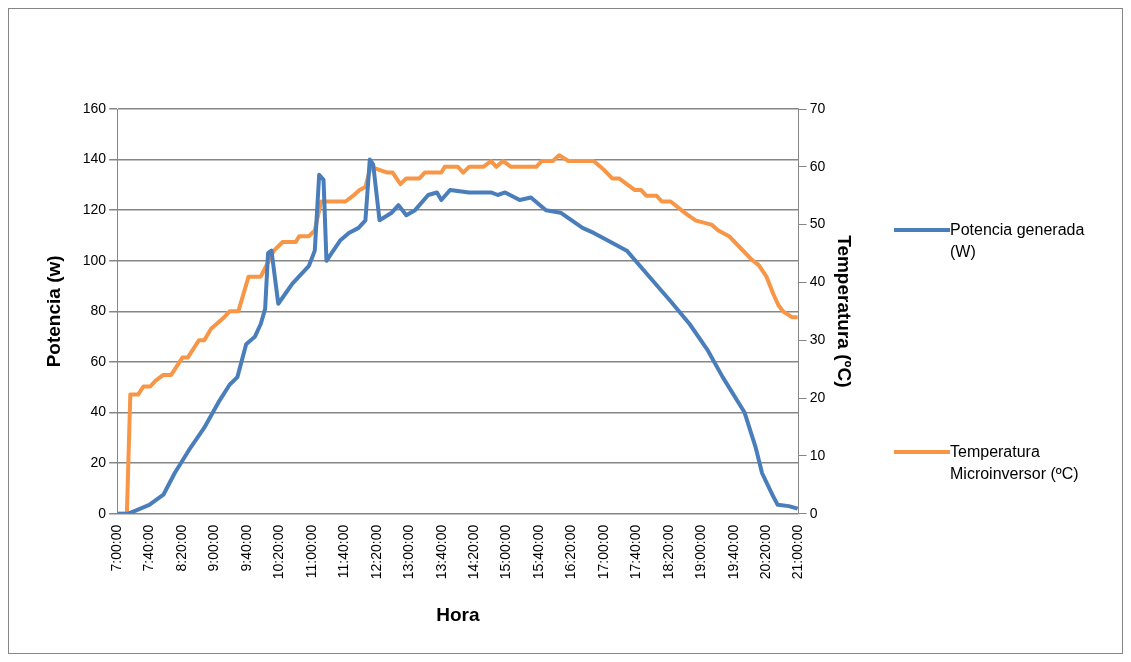 The height and width of the screenshot is (662, 1131). What do you see at coordinates (213, 548) in the screenshot?
I see `x-tick-label: 9:00:00` at bounding box center [213, 548].